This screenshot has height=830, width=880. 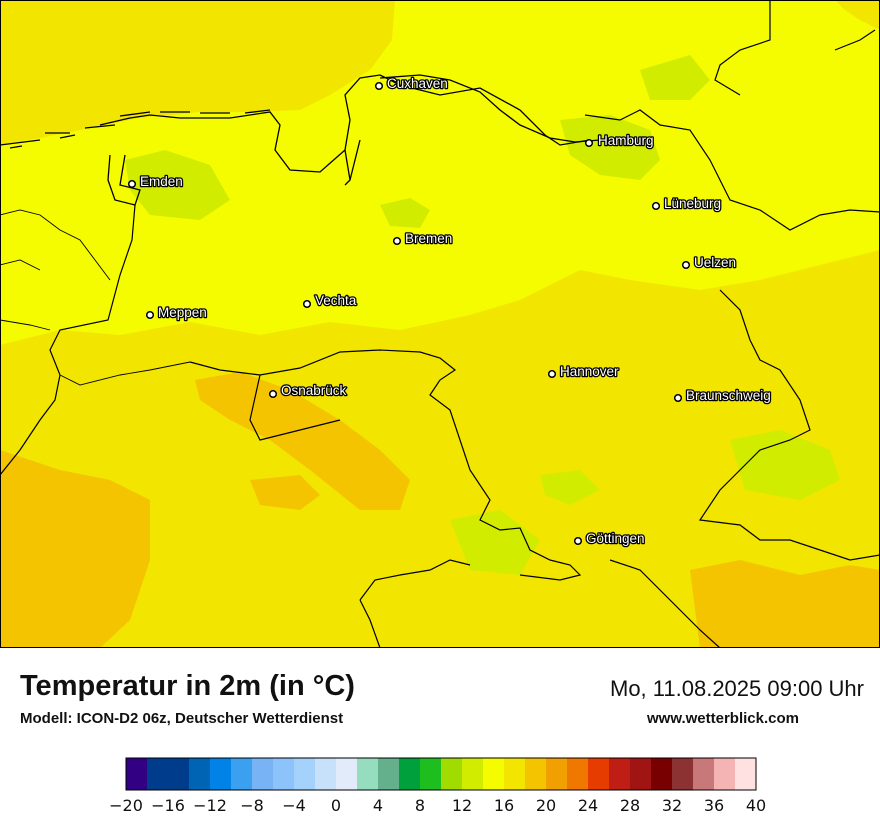 What do you see at coordinates (490, 108) in the screenshot?
I see `elbe-river` at bounding box center [490, 108].